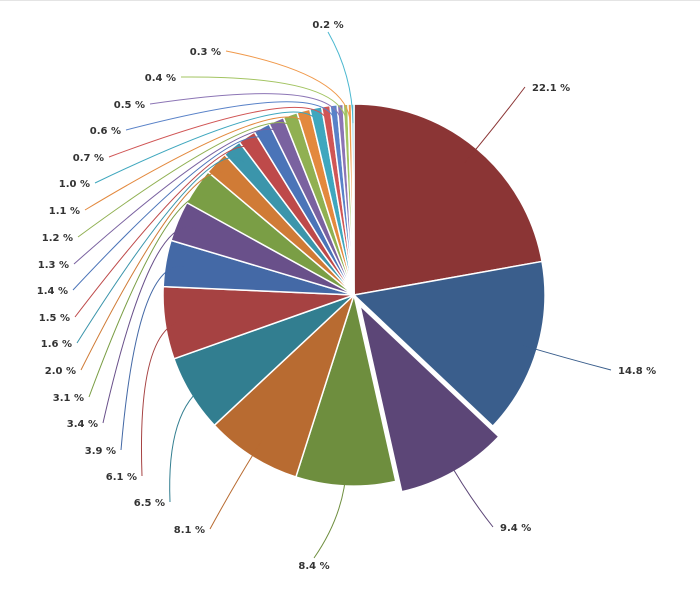 Image resolution: width=700 pixels, height=591 pixels. Describe the element at coordinates (52, 291) in the screenshot. I see `pie-slice-label: 1.4 %` at that location.